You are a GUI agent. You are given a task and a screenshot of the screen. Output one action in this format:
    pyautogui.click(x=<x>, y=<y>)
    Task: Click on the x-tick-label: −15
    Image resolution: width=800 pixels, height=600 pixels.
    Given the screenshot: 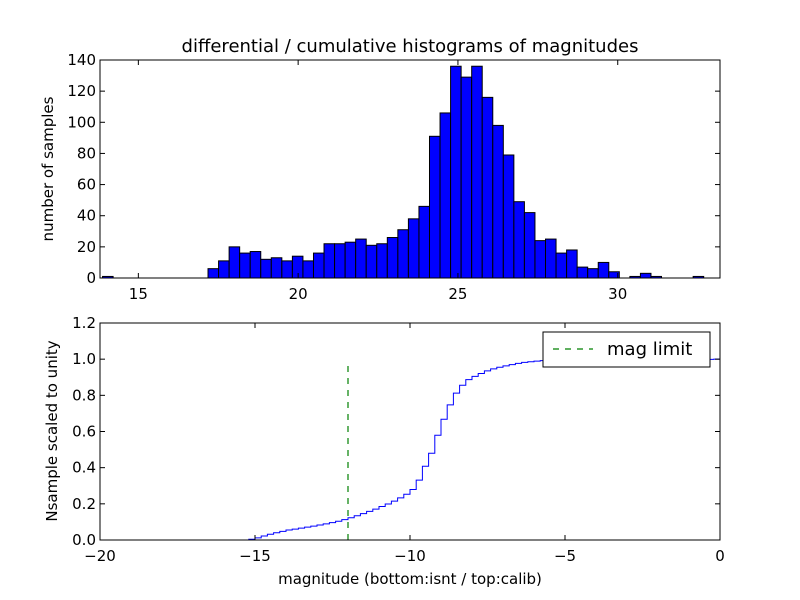 What is the action you would take?
    pyautogui.click(x=255, y=556)
    